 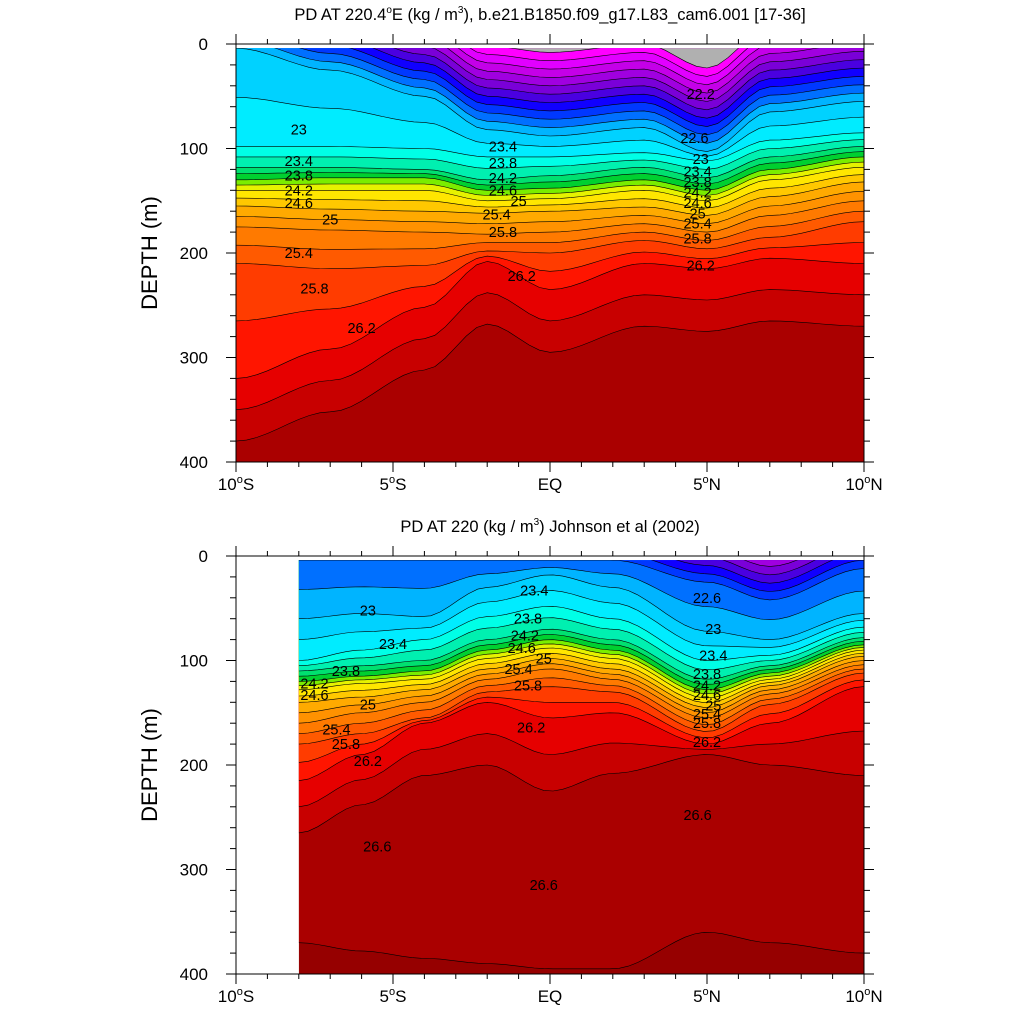 What do you see at coordinates (549, 526) in the screenshot?
I see `chart-title: PD AT 220 (kg / m3) Johnson et al (2002)` at bounding box center [549, 526].